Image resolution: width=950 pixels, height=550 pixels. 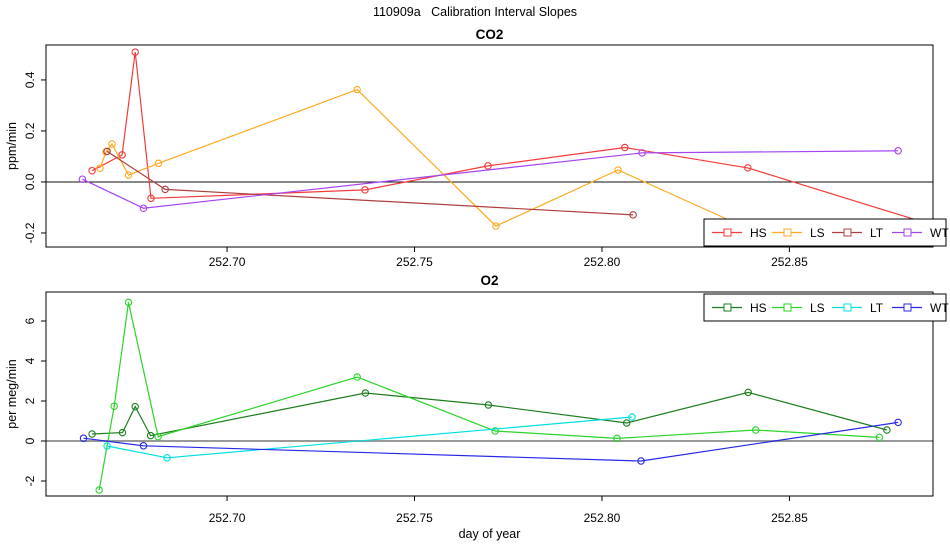 I want to click on page-title: 110909a Calibration Interval Slopes, so click(x=475, y=12).